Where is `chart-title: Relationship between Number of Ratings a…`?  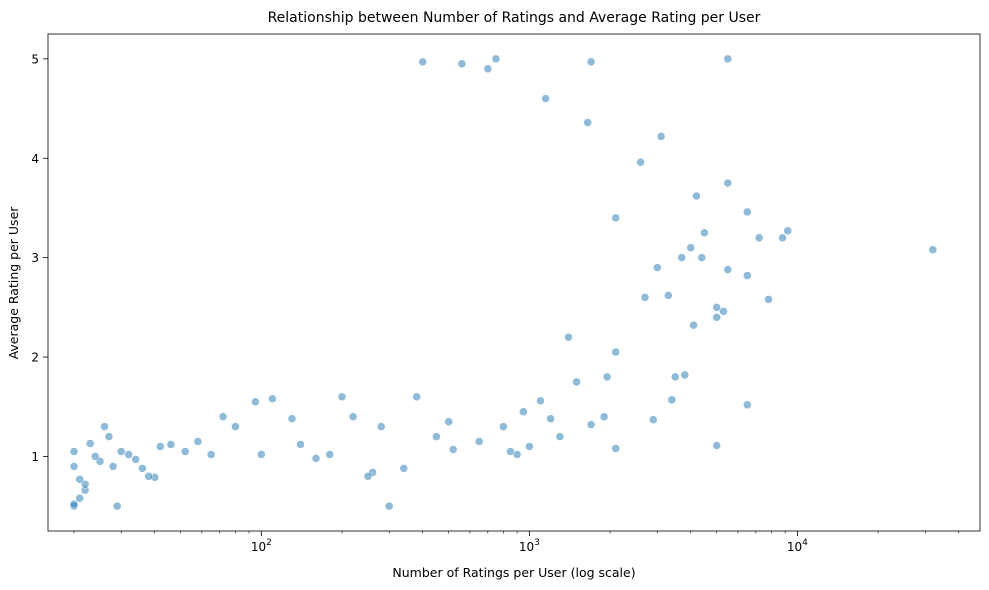
chart-title: Relationship between Number of Ratings a… is located at coordinates (514, 18).